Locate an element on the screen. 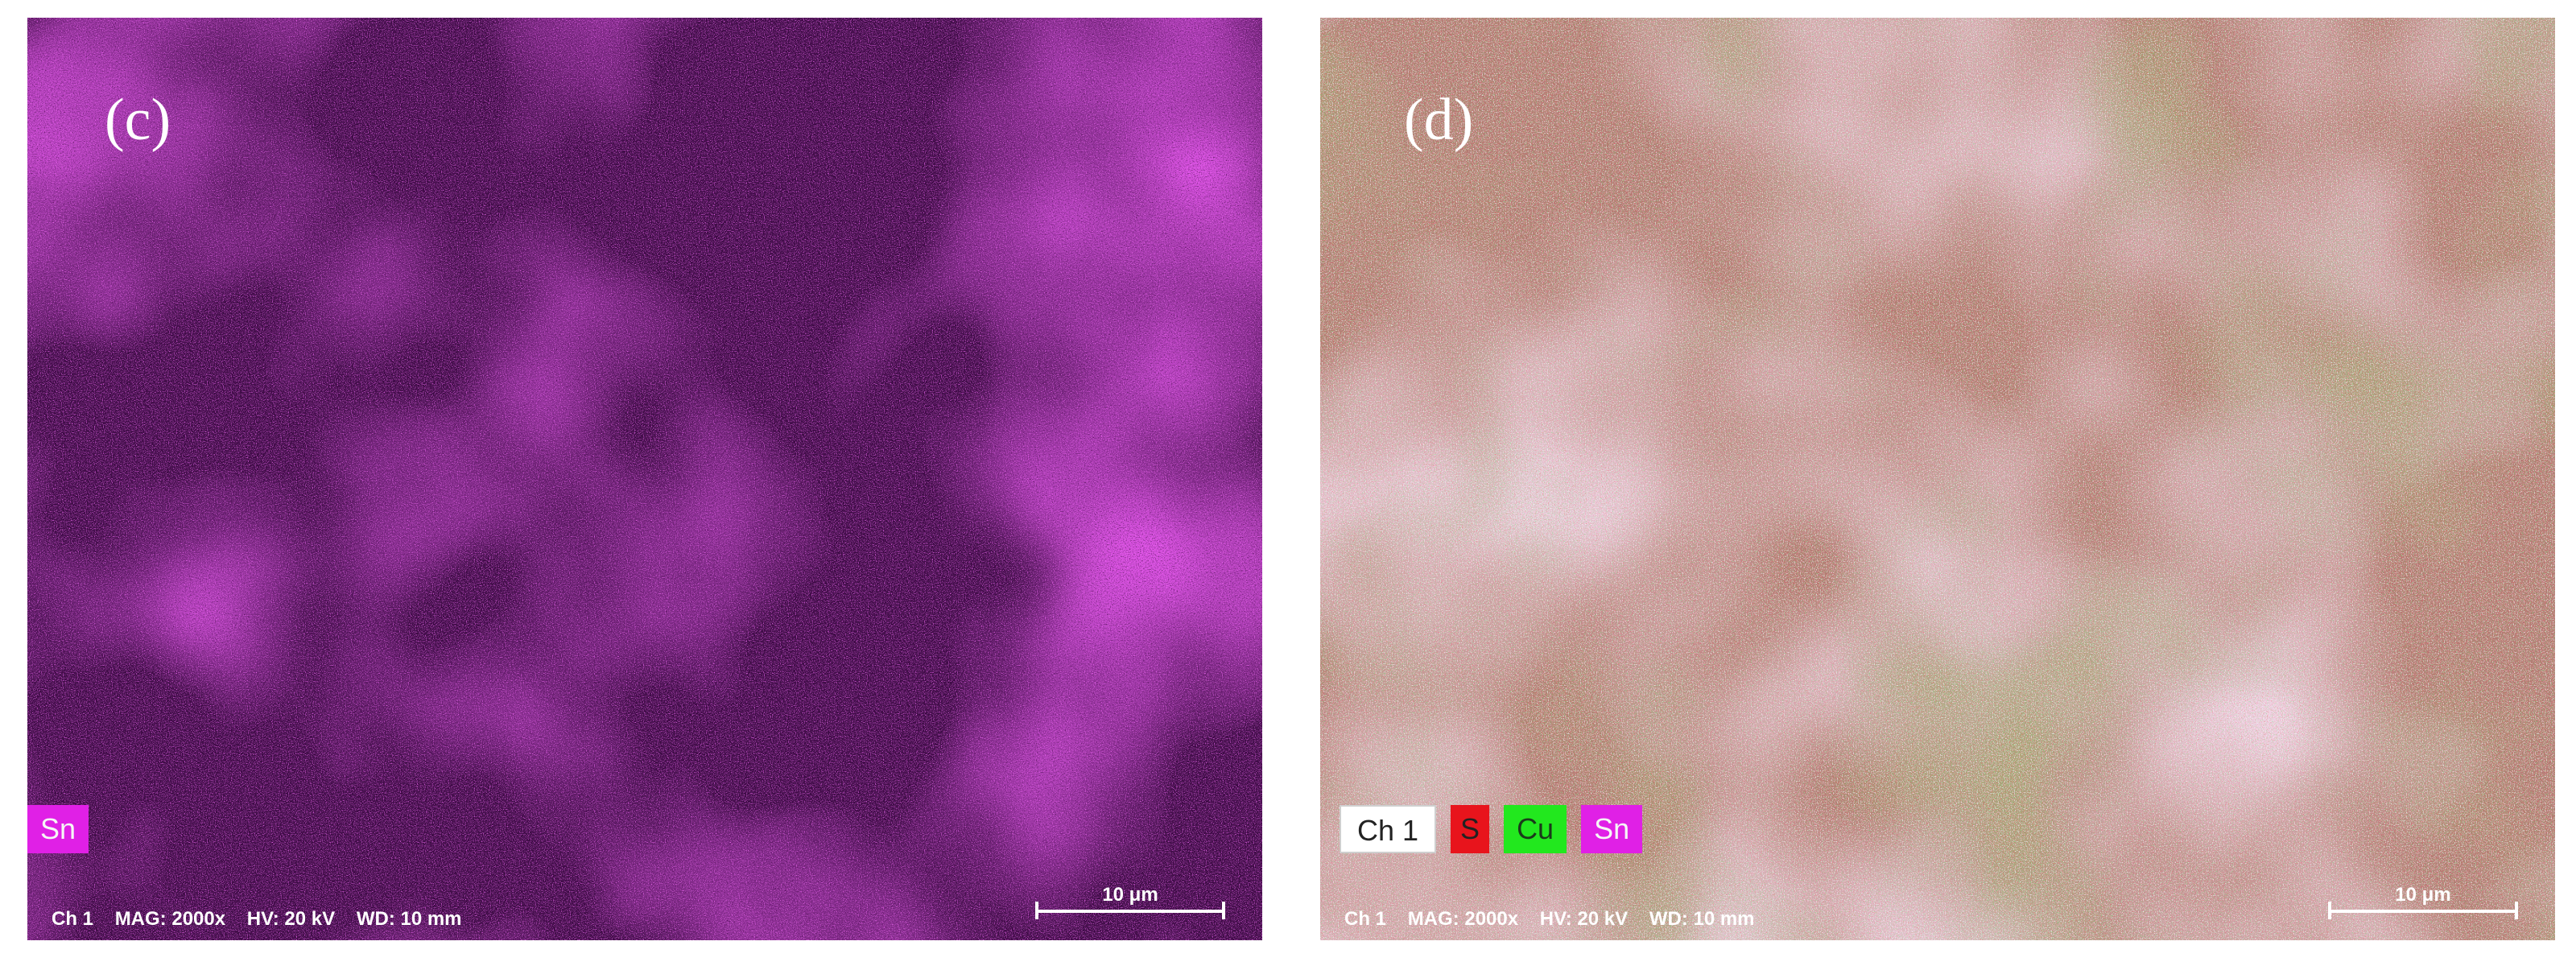  element-legend-d: Ch 1 S Cu Sn is located at coordinates (1491, 829).